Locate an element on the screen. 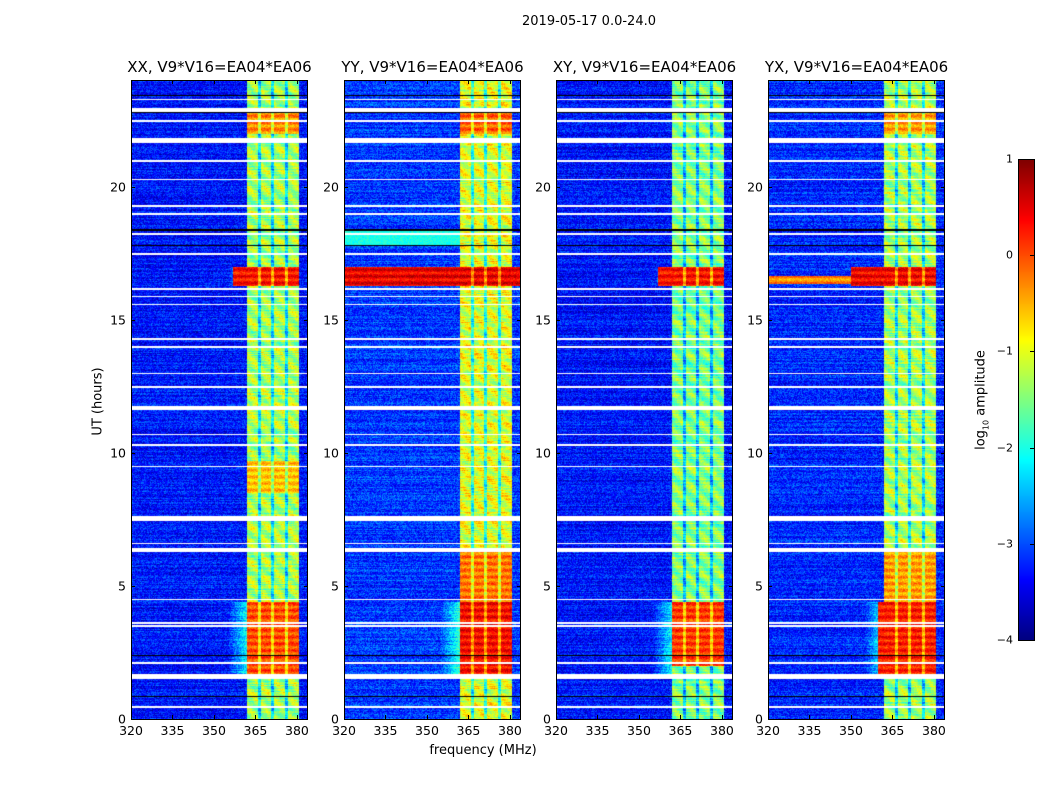 This screenshot has height=800, width=1050. colorbar-tick-label: −1 is located at coordinates (1004, 351).